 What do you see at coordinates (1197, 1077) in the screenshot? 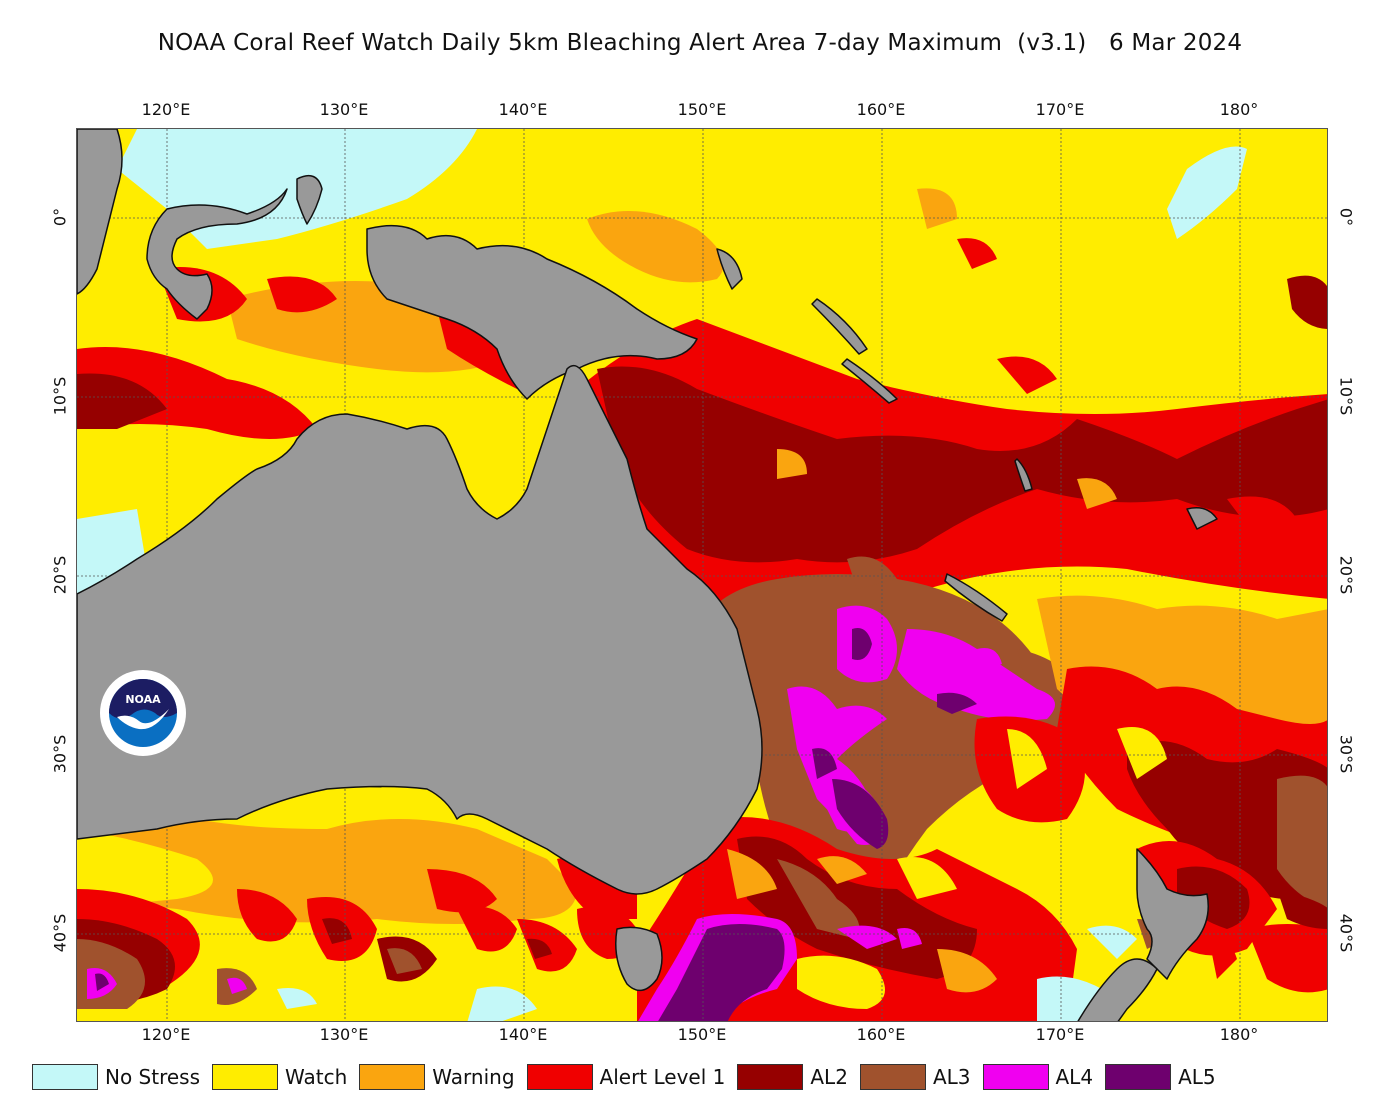
I see `legend-label: AL5` at bounding box center [1197, 1077].